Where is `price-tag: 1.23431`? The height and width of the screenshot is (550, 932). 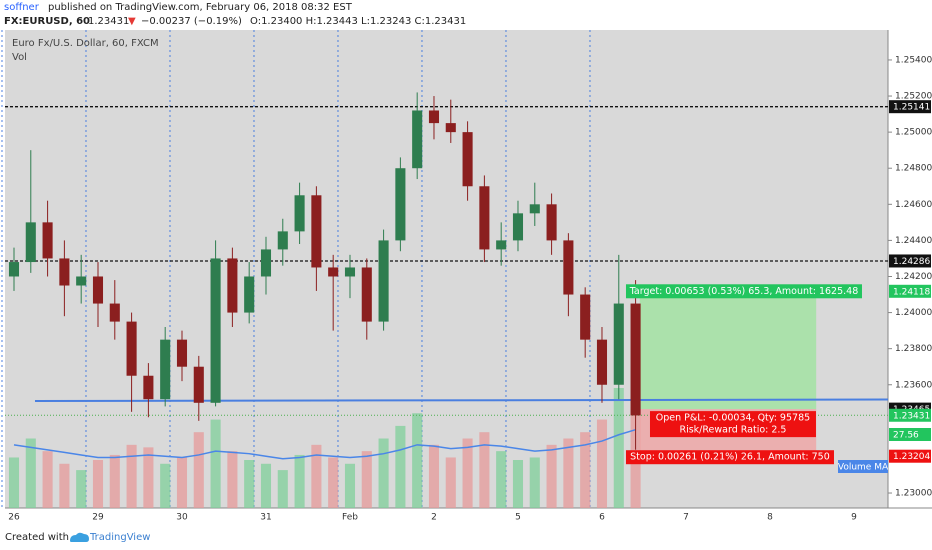 price-tag: 1.23431 is located at coordinates (911, 416).